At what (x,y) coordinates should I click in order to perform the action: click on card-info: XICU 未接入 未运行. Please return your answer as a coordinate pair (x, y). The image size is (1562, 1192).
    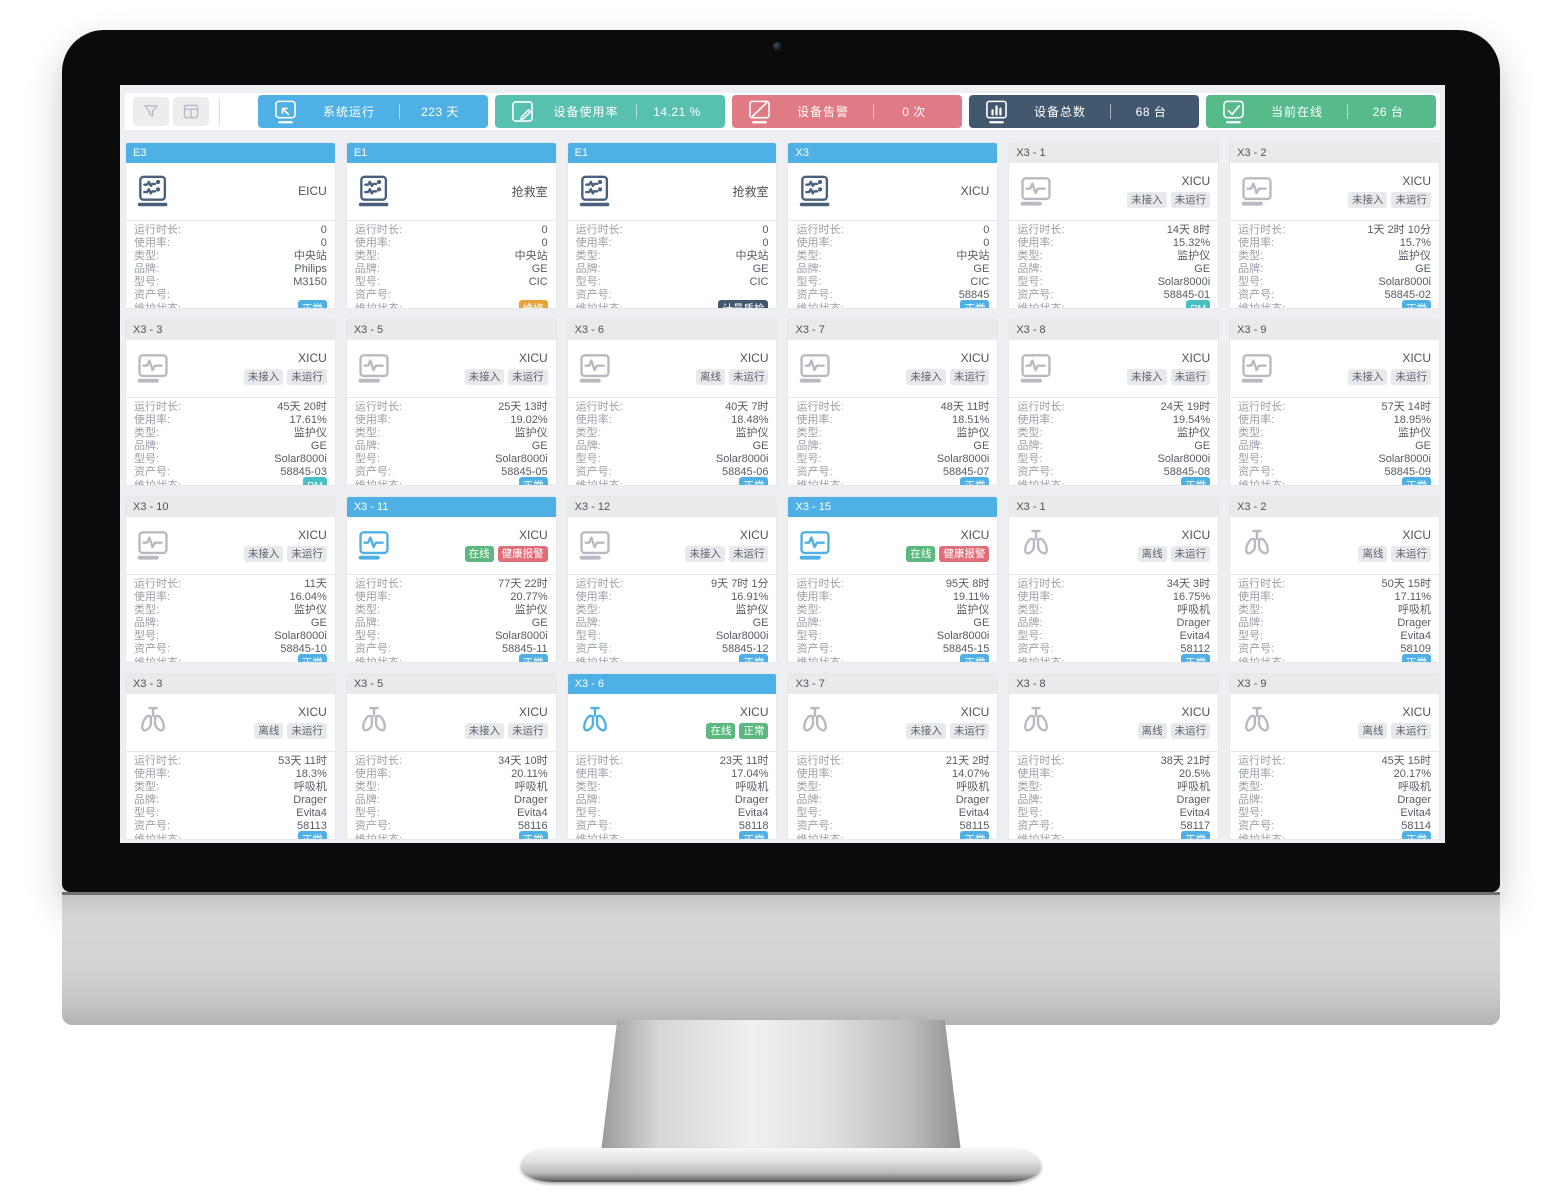
    Looking at the image, I should click on (672, 544).